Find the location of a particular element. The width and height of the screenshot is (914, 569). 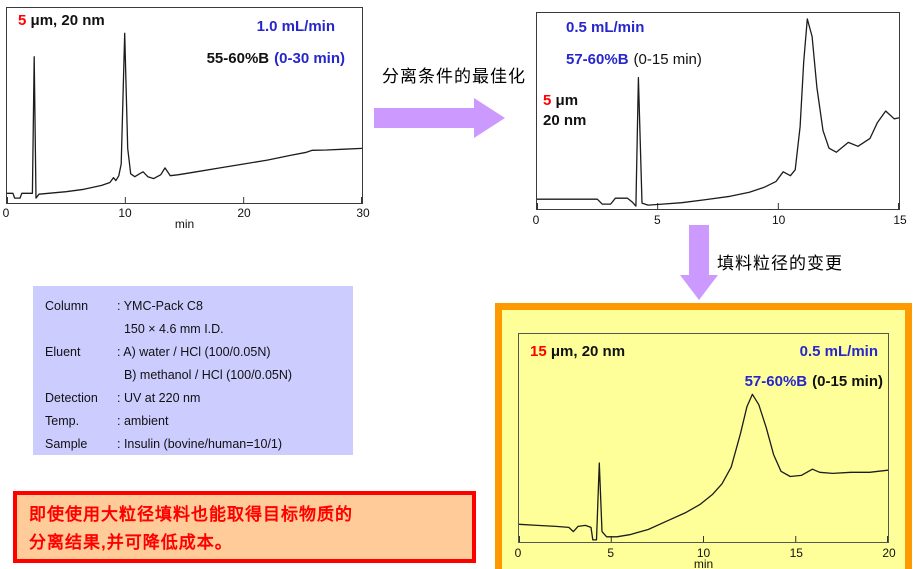

particle-size-label: 5 μm, 20 nm is located at coordinates (61, 20).